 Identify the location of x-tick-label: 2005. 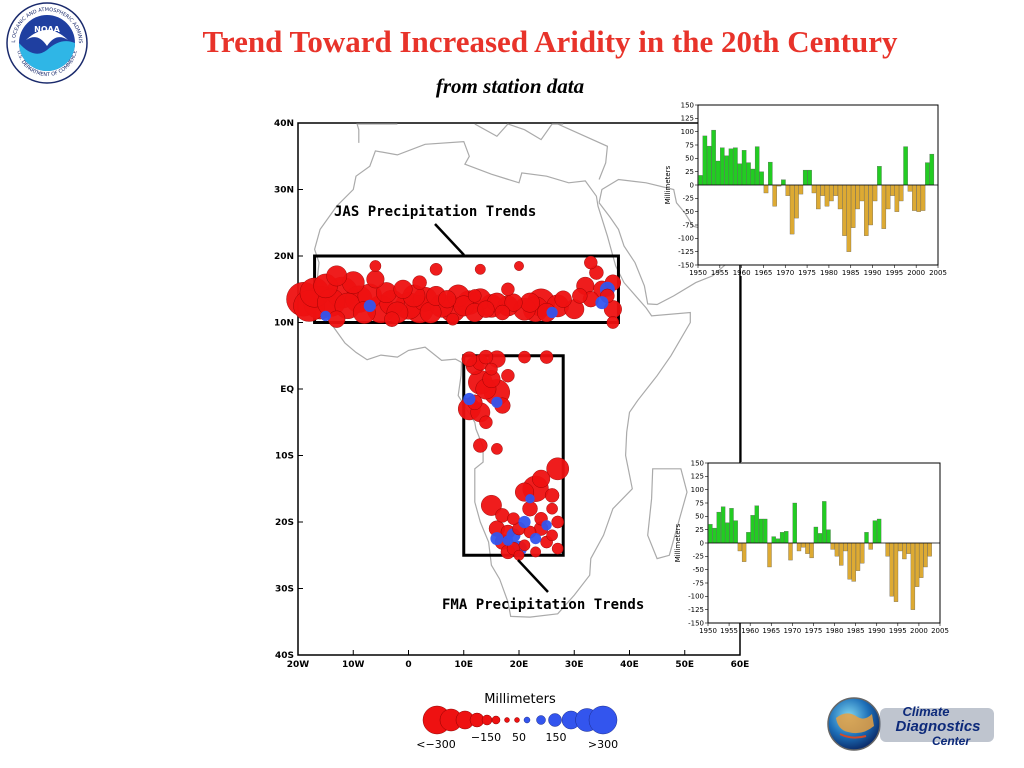
(940, 631).